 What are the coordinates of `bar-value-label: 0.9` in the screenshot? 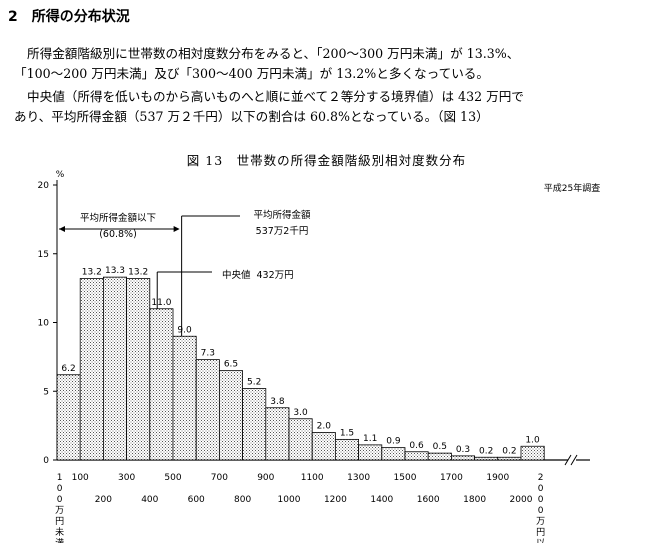 It's located at (393, 442).